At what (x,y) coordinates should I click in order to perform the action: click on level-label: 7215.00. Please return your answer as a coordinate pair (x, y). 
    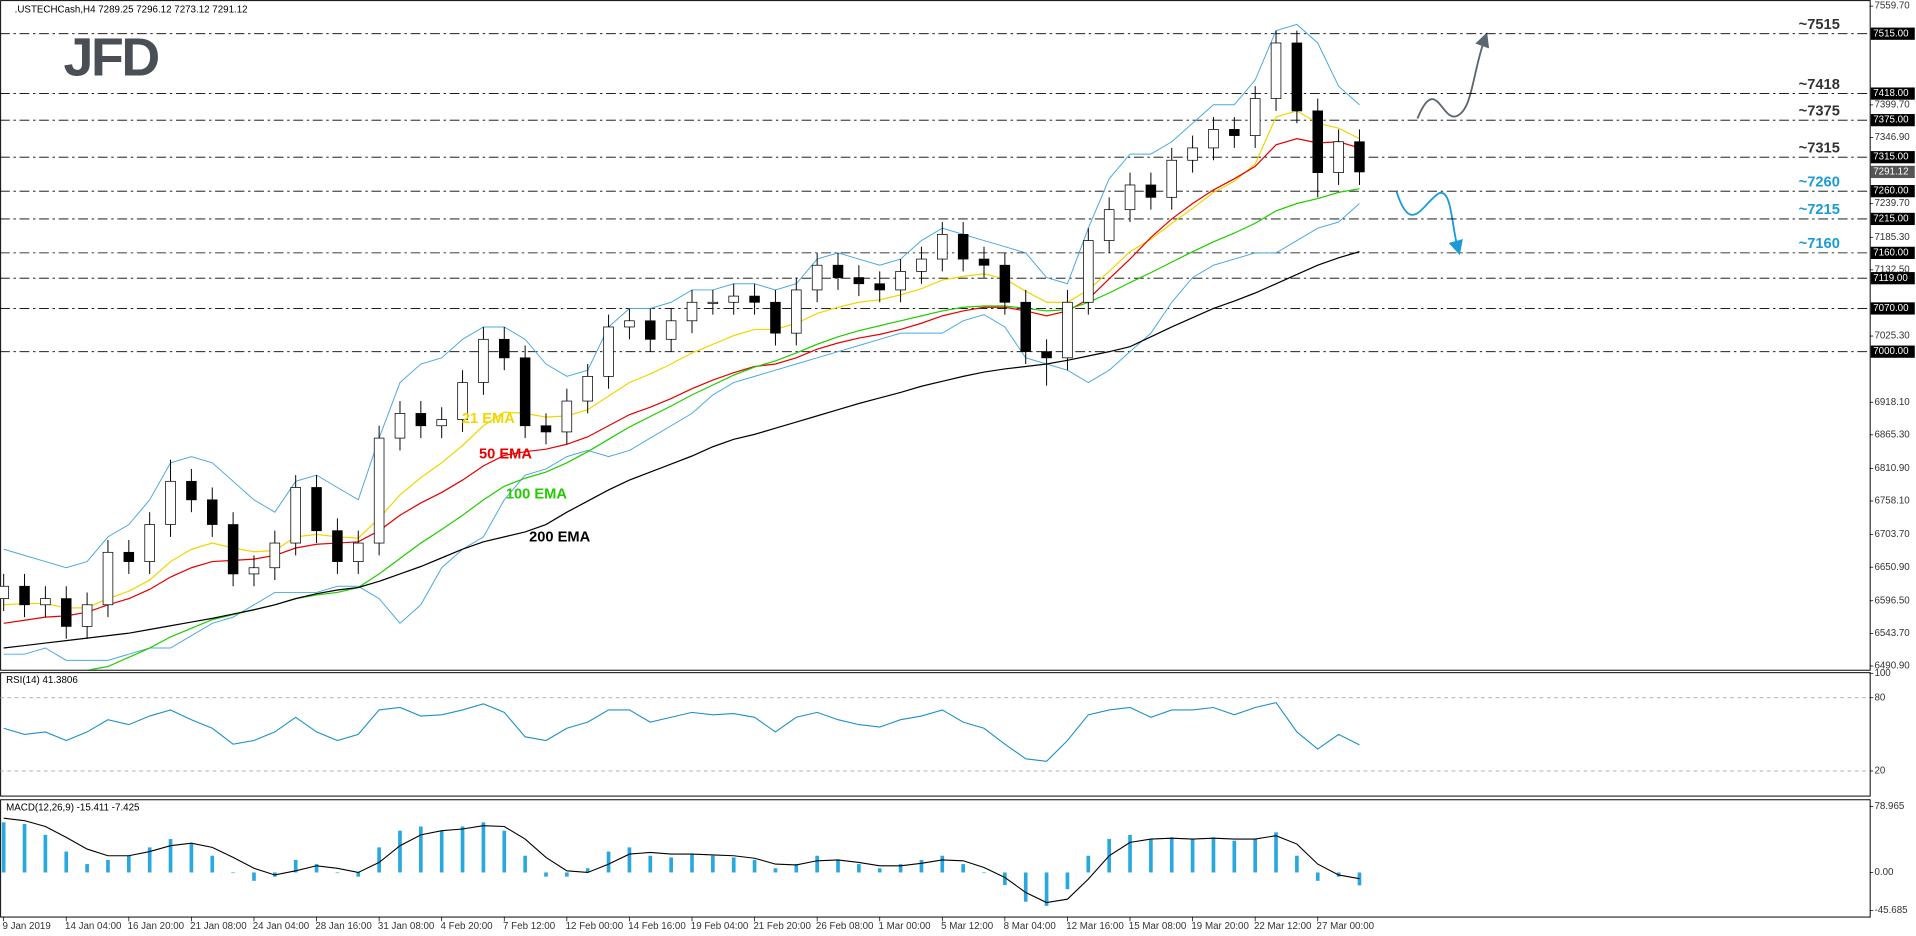
    Looking at the image, I should click on (1891, 219).